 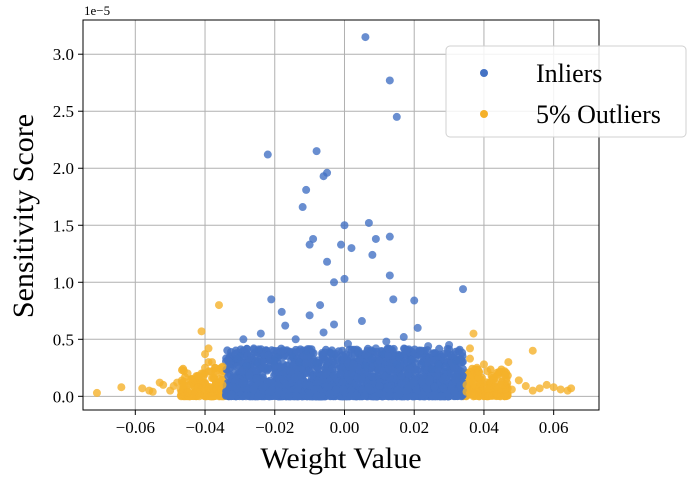 What do you see at coordinates (63, 339) in the screenshot?
I see `y-tick-label: 0.5` at bounding box center [63, 339].